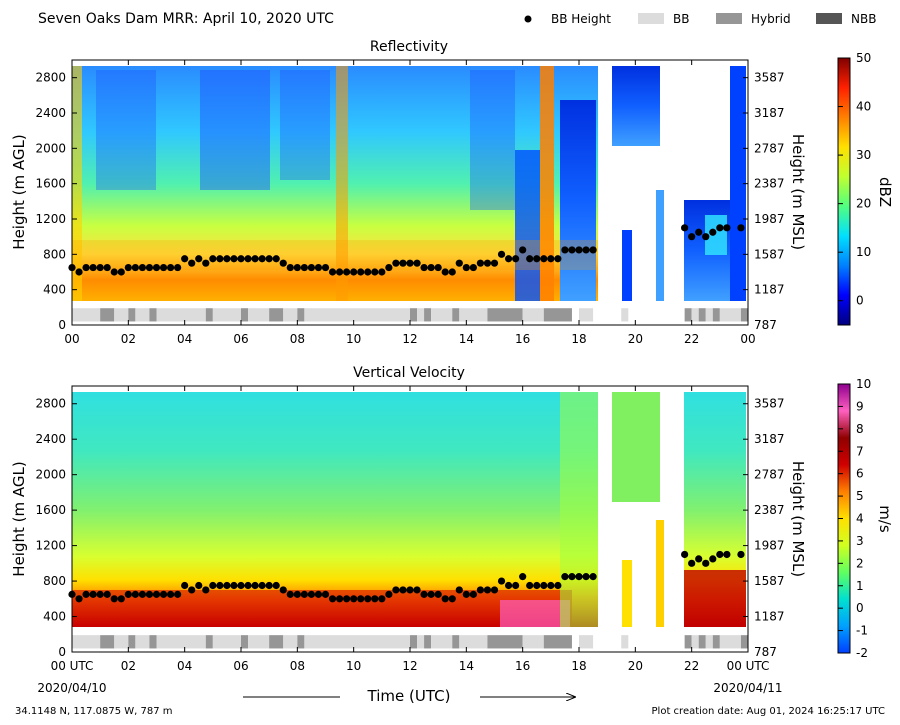  I want to click on velocity-colorbar-ticks: -2 -1 0 1 2 3 4 5 6 7 8 9 10, so click(854, 518).